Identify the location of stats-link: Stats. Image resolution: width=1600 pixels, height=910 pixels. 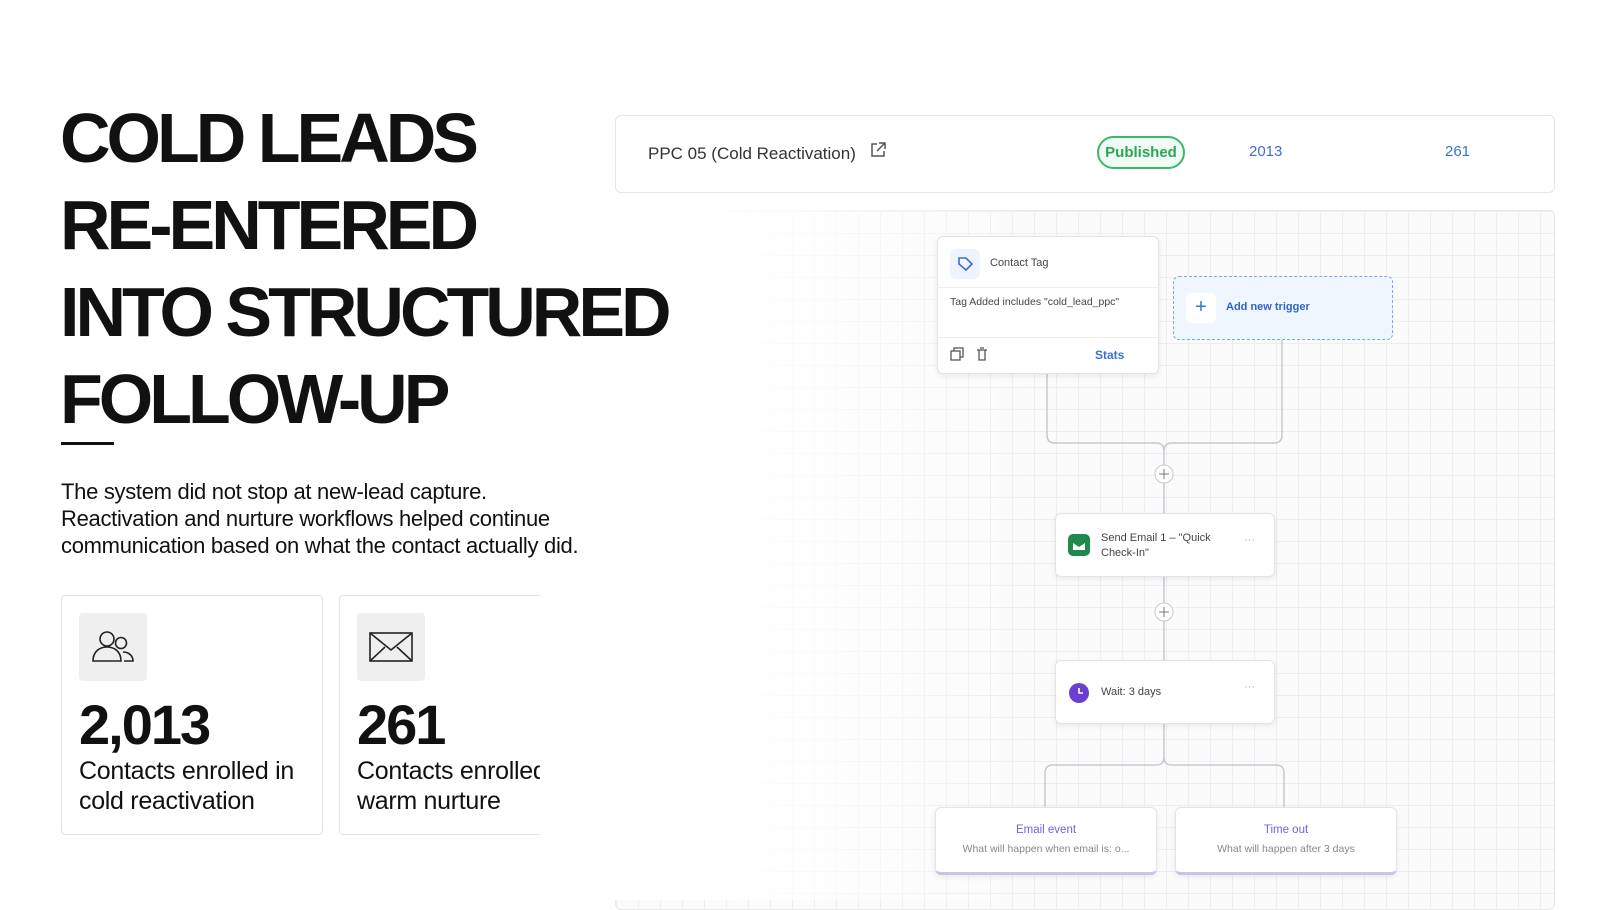
(1110, 355).